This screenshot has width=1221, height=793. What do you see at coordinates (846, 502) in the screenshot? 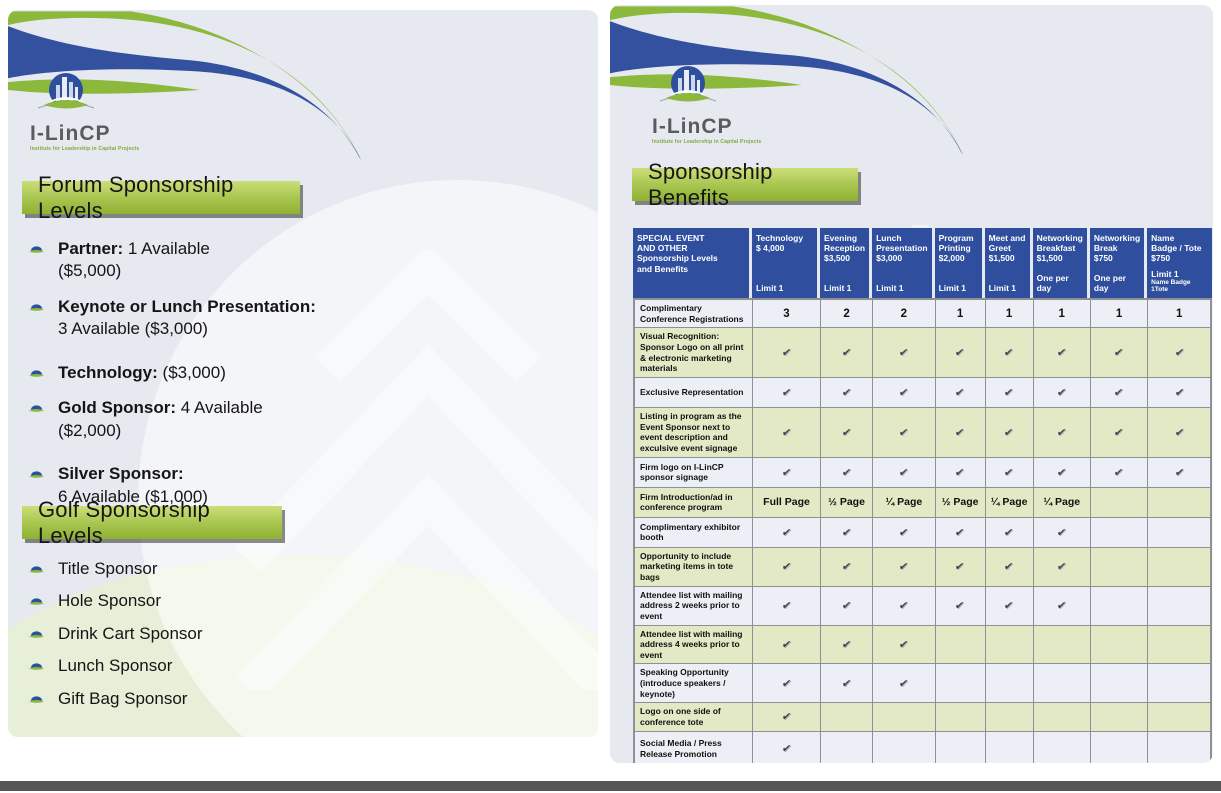
I see `benefit-cell: ½ Page` at bounding box center [846, 502].